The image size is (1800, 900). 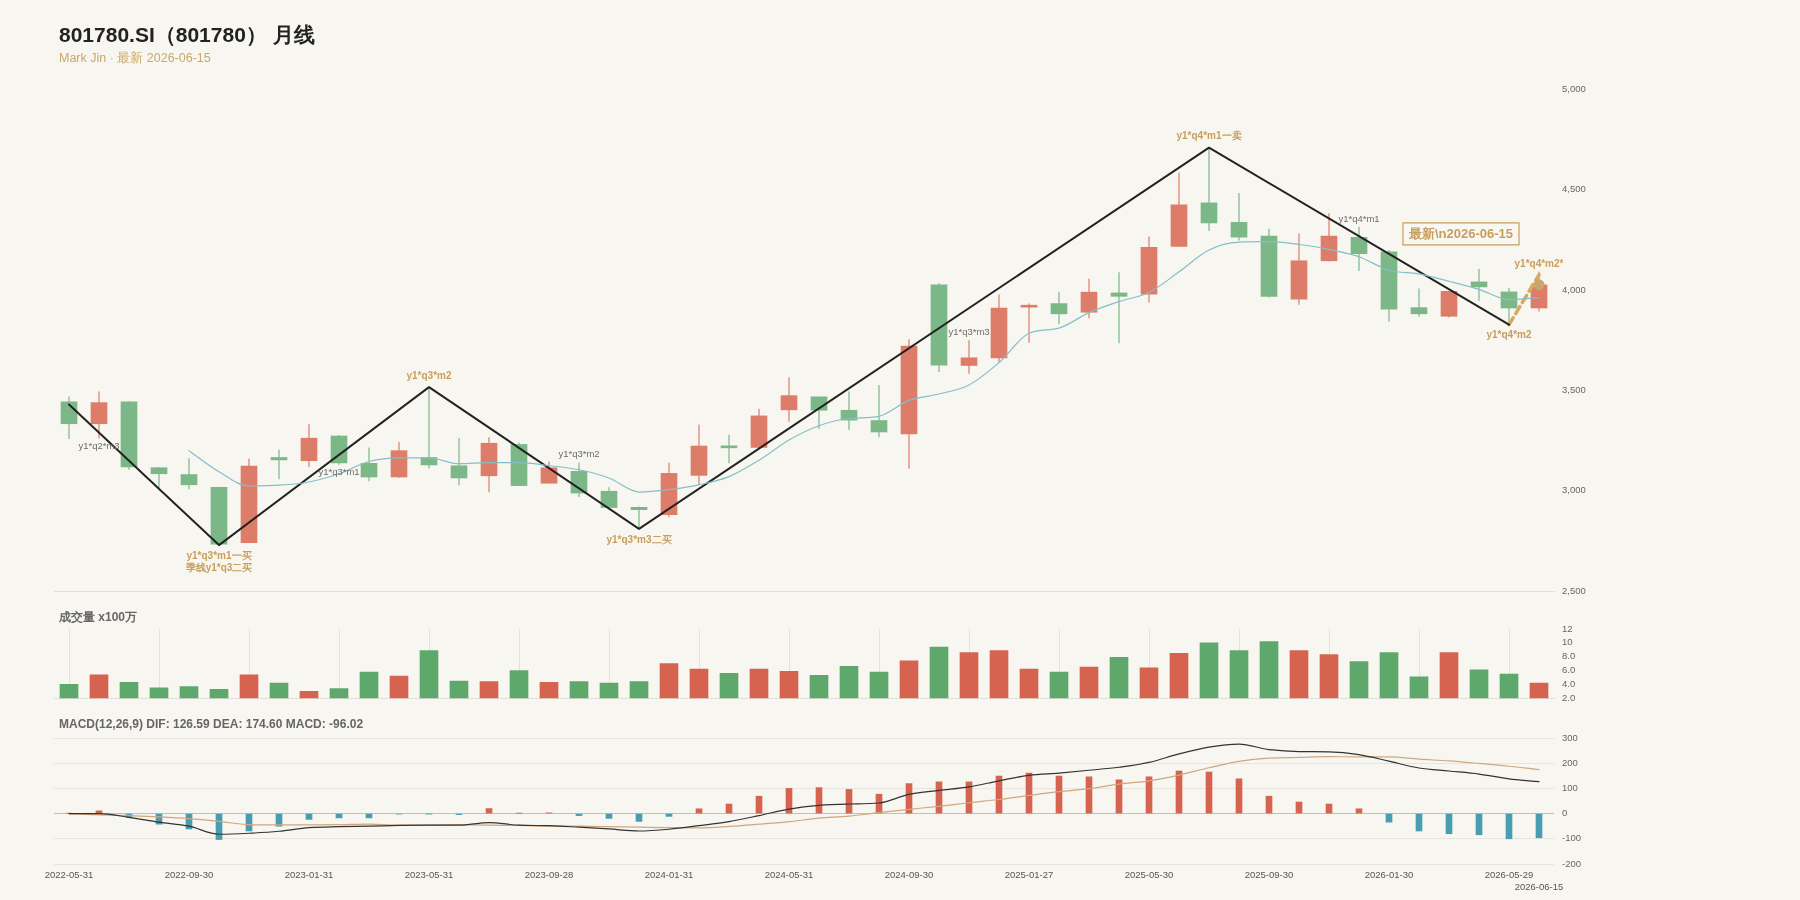 What do you see at coordinates (1565, 813) in the screenshot?
I see `y-tick-label: 0` at bounding box center [1565, 813].